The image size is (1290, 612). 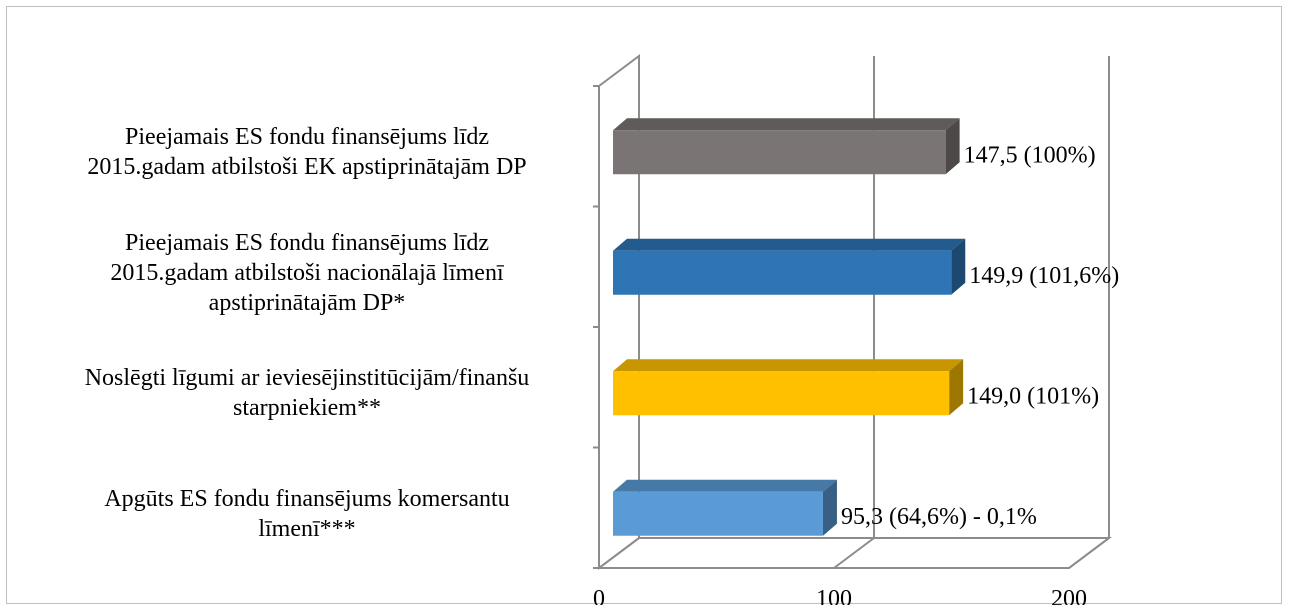 What do you see at coordinates (939, 517) in the screenshot?
I see `data-label-3: 95,3 (64,6%) - 0,1%` at bounding box center [939, 517].